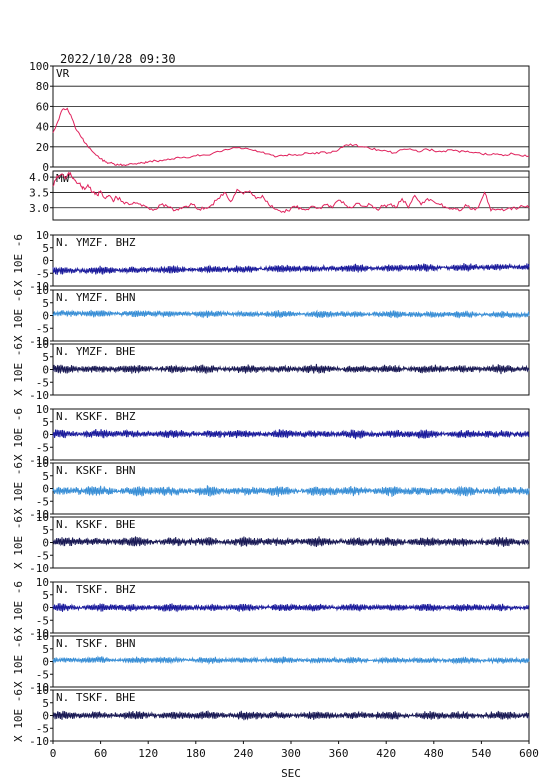 This screenshot has height=781, width=554. What do you see at coordinates (39, 192) in the screenshot?
I see `y-tick-label: 3.5` at bounding box center [39, 192].